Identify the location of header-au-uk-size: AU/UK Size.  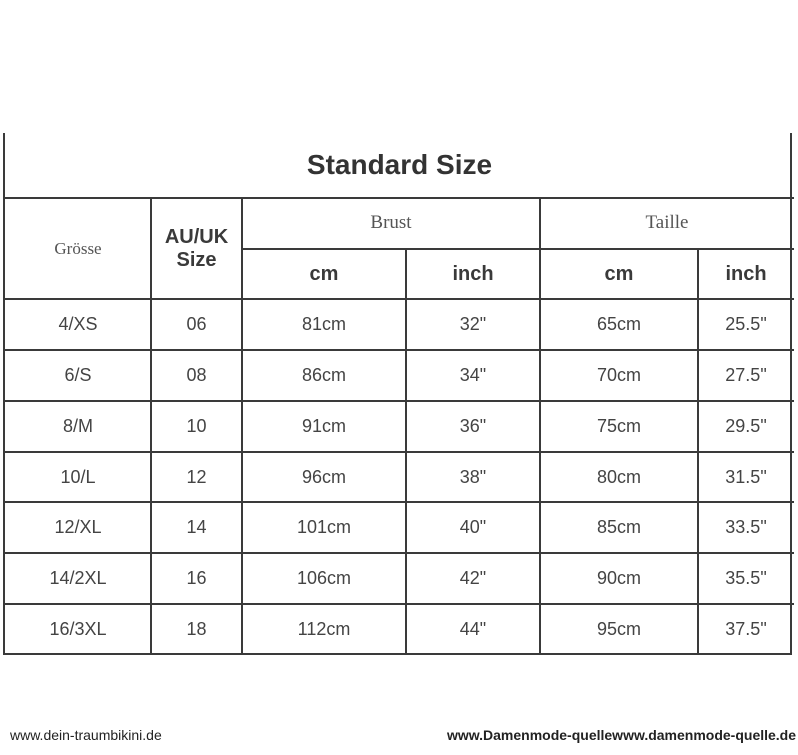
(196, 248).